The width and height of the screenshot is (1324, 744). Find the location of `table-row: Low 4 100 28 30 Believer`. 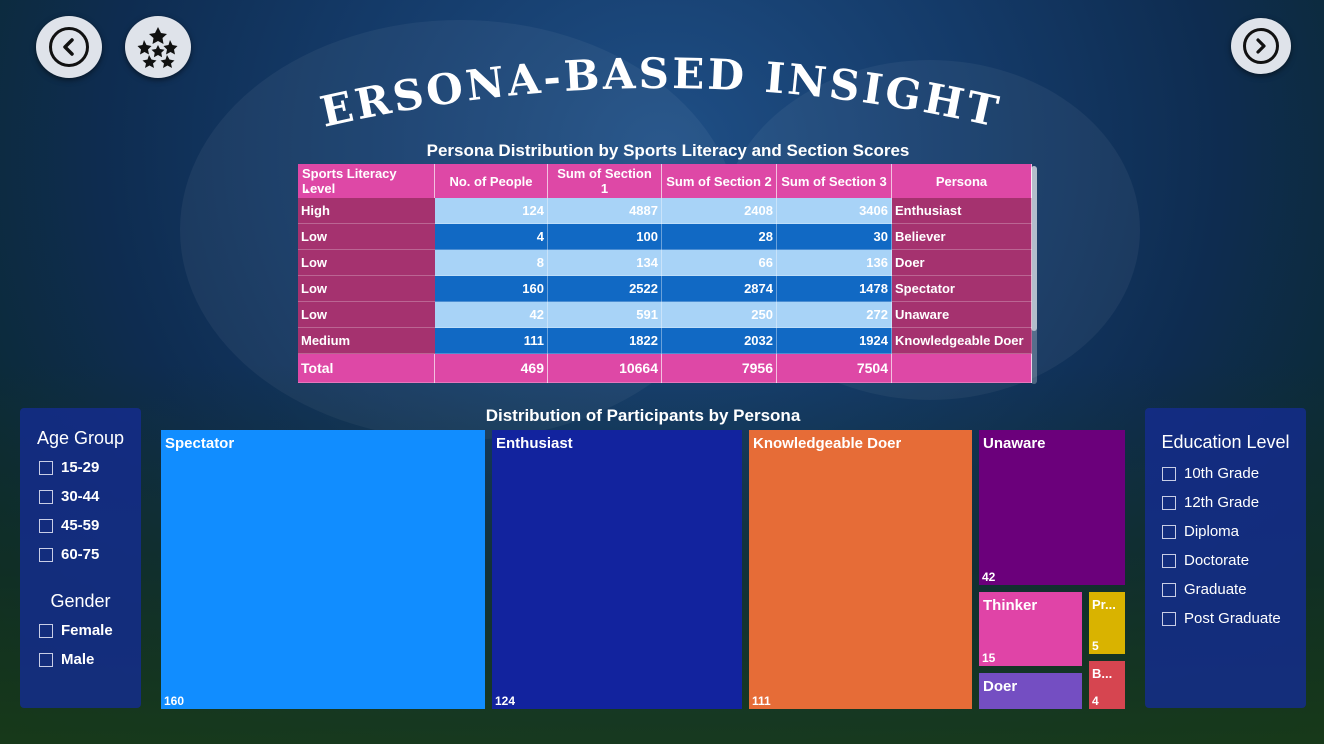

table-row: Low 4 100 28 30 Believer is located at coordinates (665, 236).